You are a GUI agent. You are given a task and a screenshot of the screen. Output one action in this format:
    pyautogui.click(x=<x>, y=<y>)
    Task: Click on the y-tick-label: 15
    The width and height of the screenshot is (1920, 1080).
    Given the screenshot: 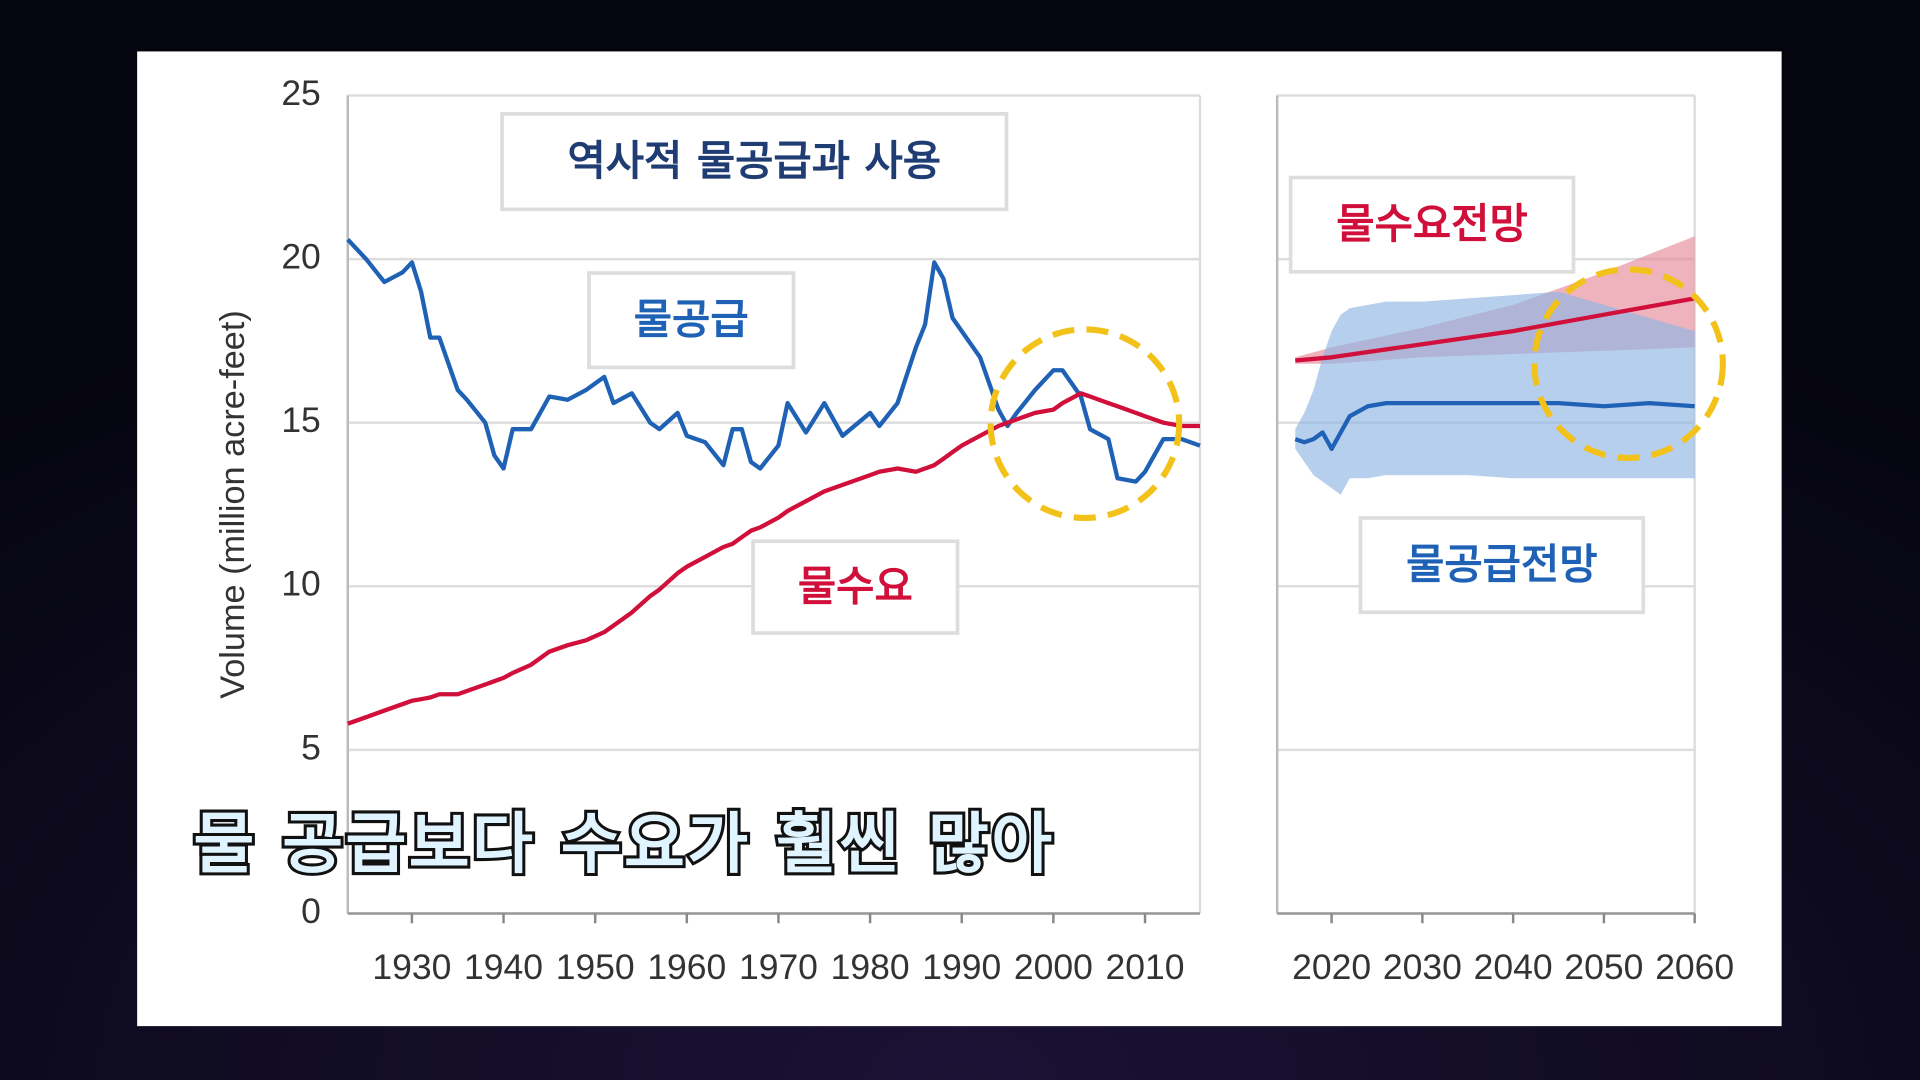 What is the action you would take?
    pyautogui.click(x=301, y=420)
    